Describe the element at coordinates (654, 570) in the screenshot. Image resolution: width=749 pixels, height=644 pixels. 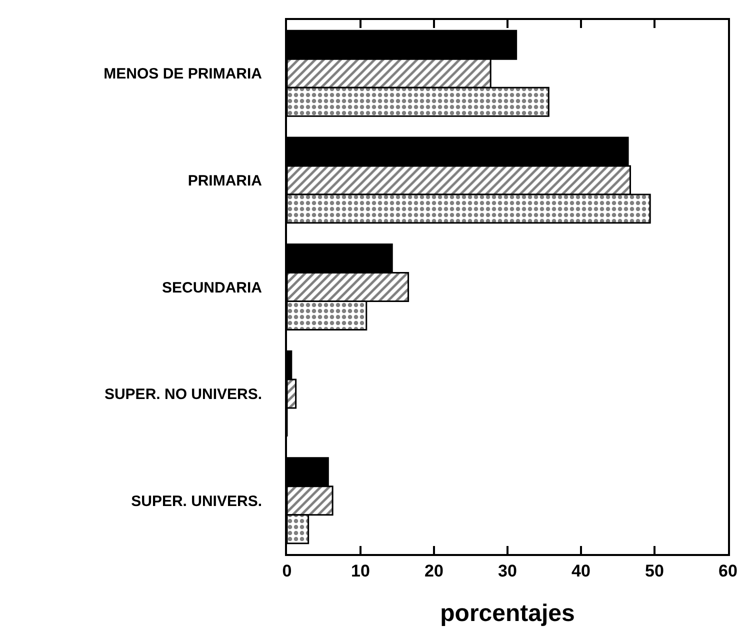
I see `x-tick-label: 50` at that location.